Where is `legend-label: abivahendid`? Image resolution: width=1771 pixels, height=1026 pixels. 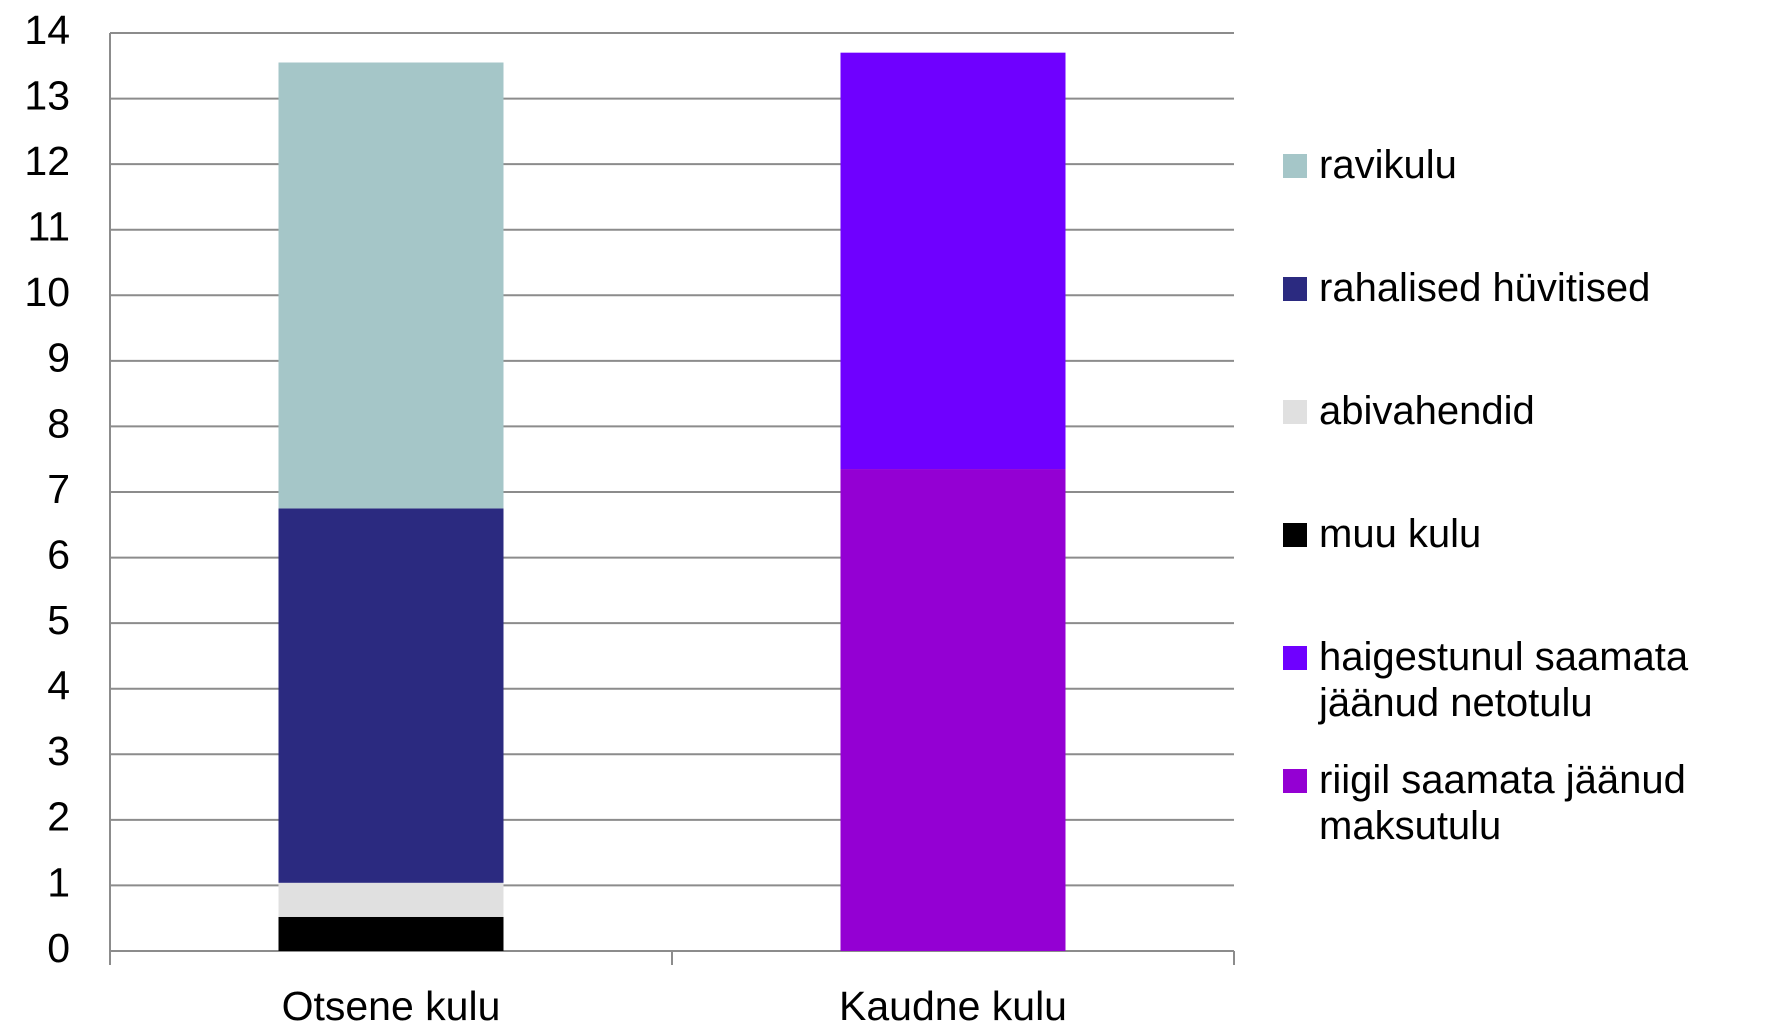
legend-label: abivahendid is located at coordinates (1427, 411).